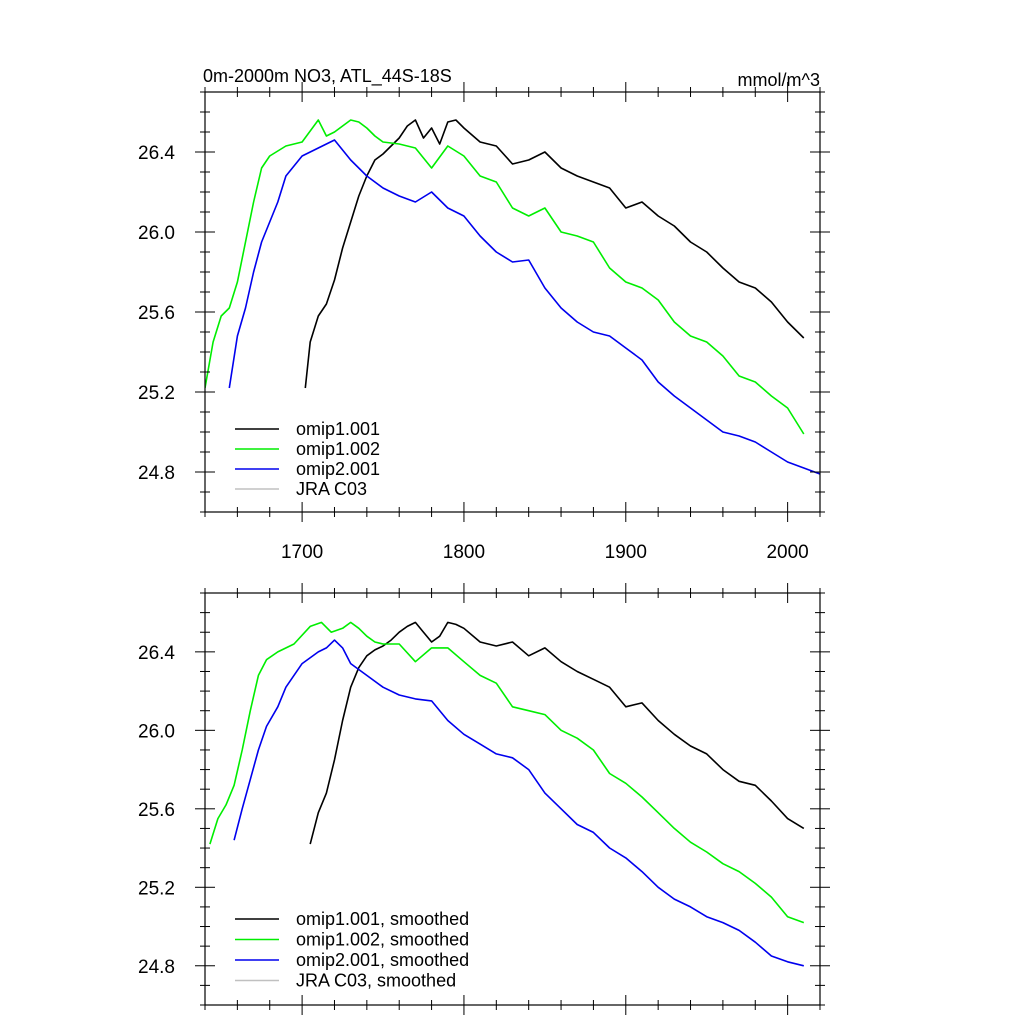 Image resolution: width=1024 pixels, height=1024 pixels. What do you see at coordinates (382, 960) in the screenshot?
I see `legend-label: omip2.001, smoothed` at bounding box center [382, 960].